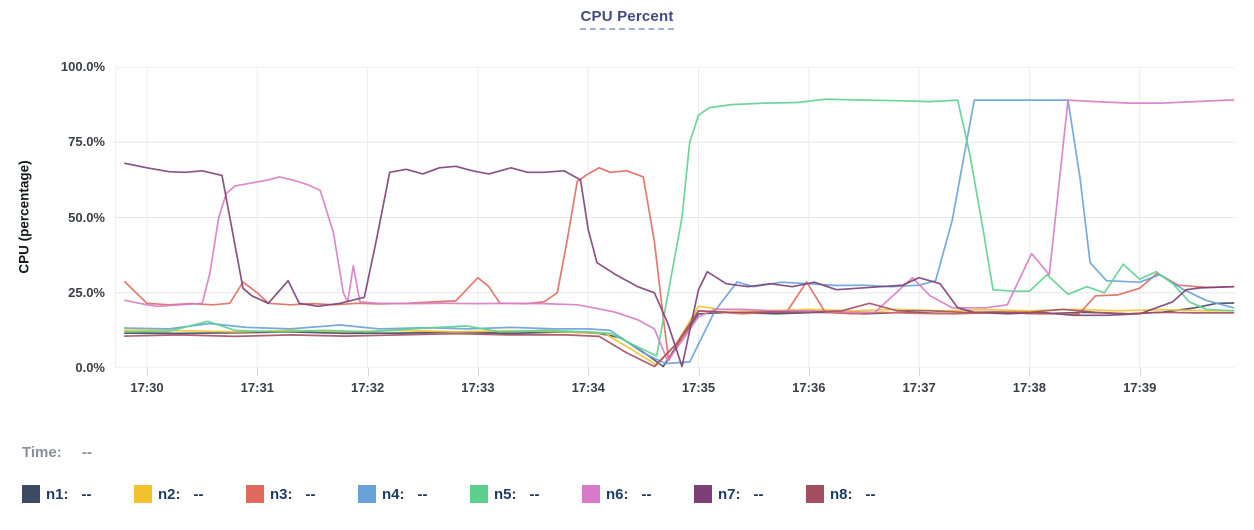 The image size is (1254, 530). What do you see at coordinates (86, 142) in the screenshot?
I see `y-tick-label: 75.0%` at bounding box center [86, 142].